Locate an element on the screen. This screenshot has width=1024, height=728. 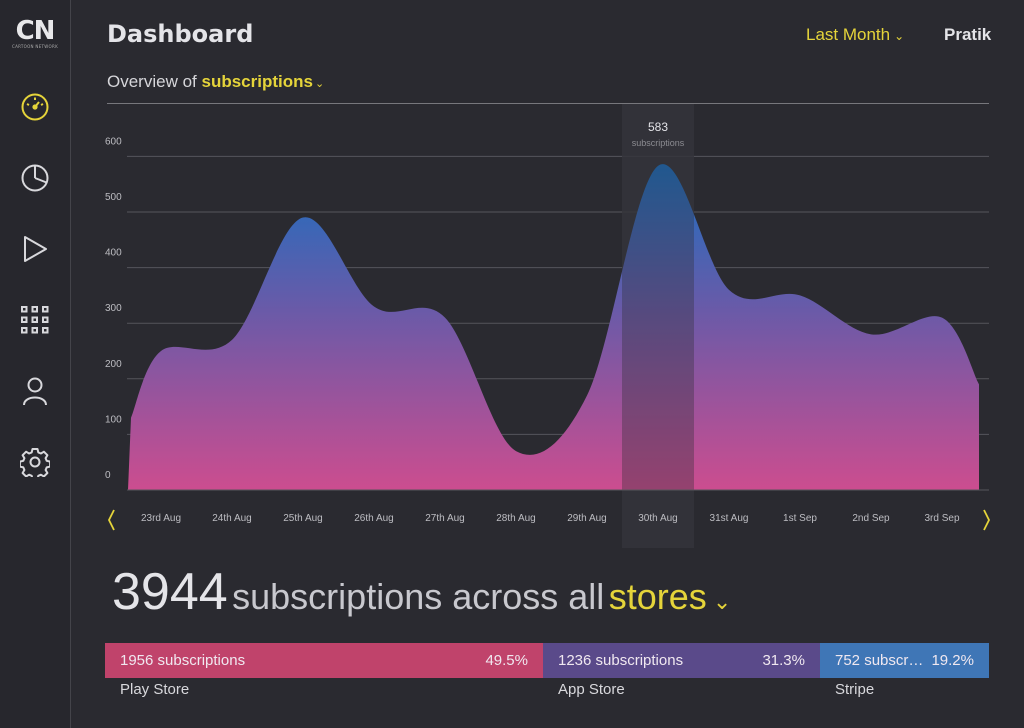
sidebar-item-apps is located at coordinates (35, 320).